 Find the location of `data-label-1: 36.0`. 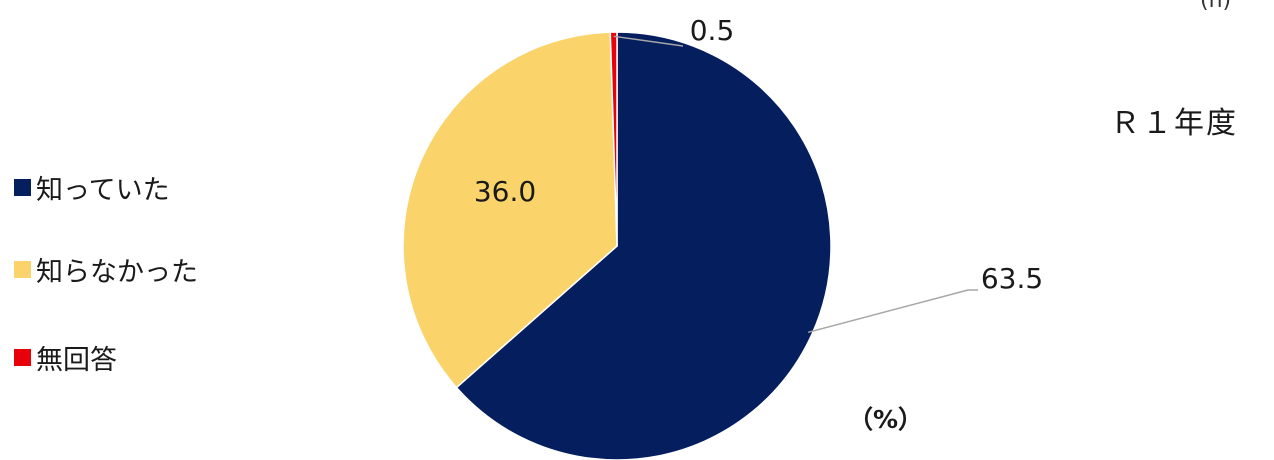

data-label-1: 36.0 is located at coordinates (505, 191).